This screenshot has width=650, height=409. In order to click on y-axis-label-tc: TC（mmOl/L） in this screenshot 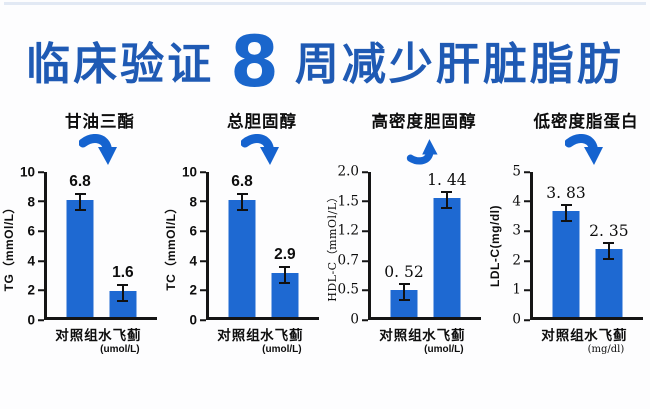, I will do `click(171, 246)`.